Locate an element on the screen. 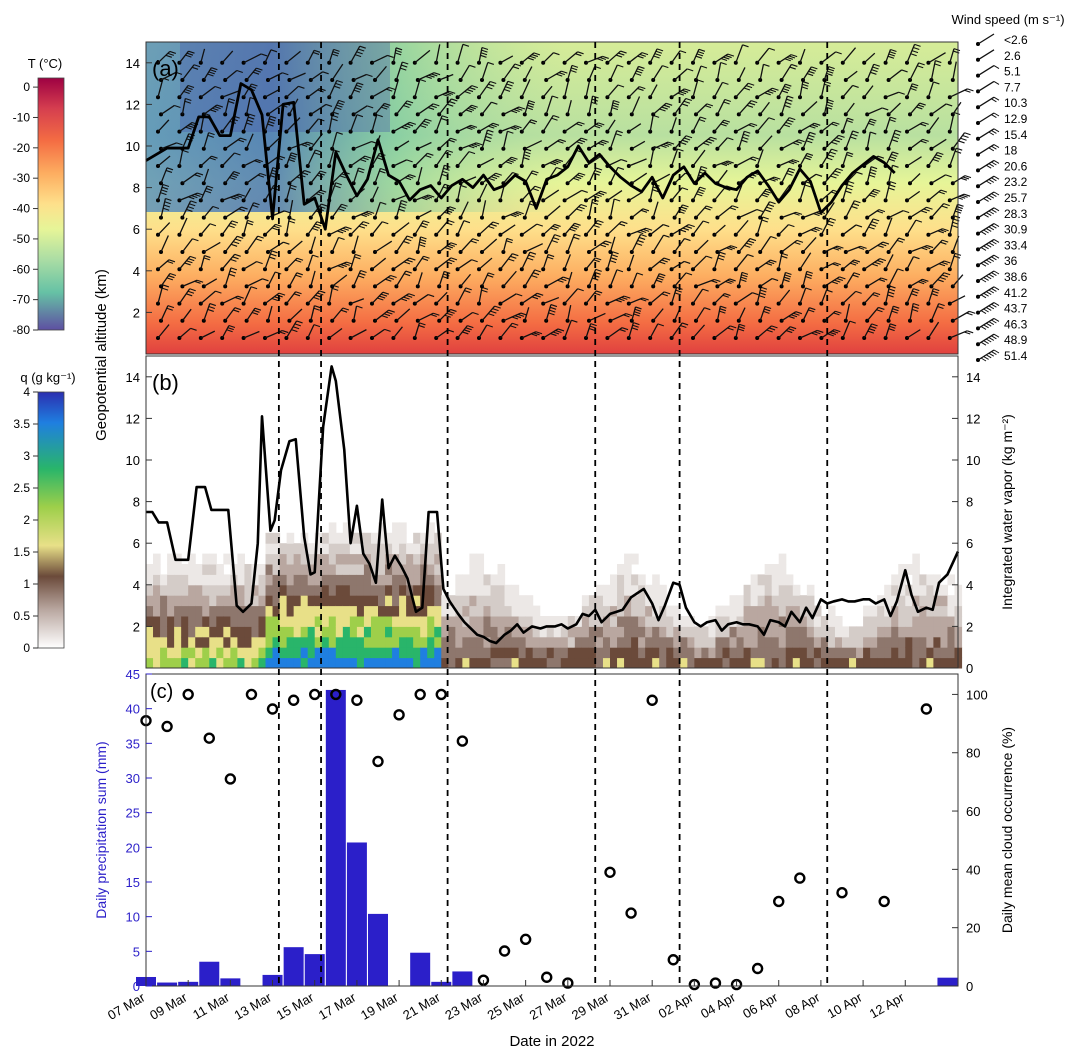 This screenshot has width=1074, height=1053. wind-legend-label: 23.2 is located at coordinates (1016, 182).